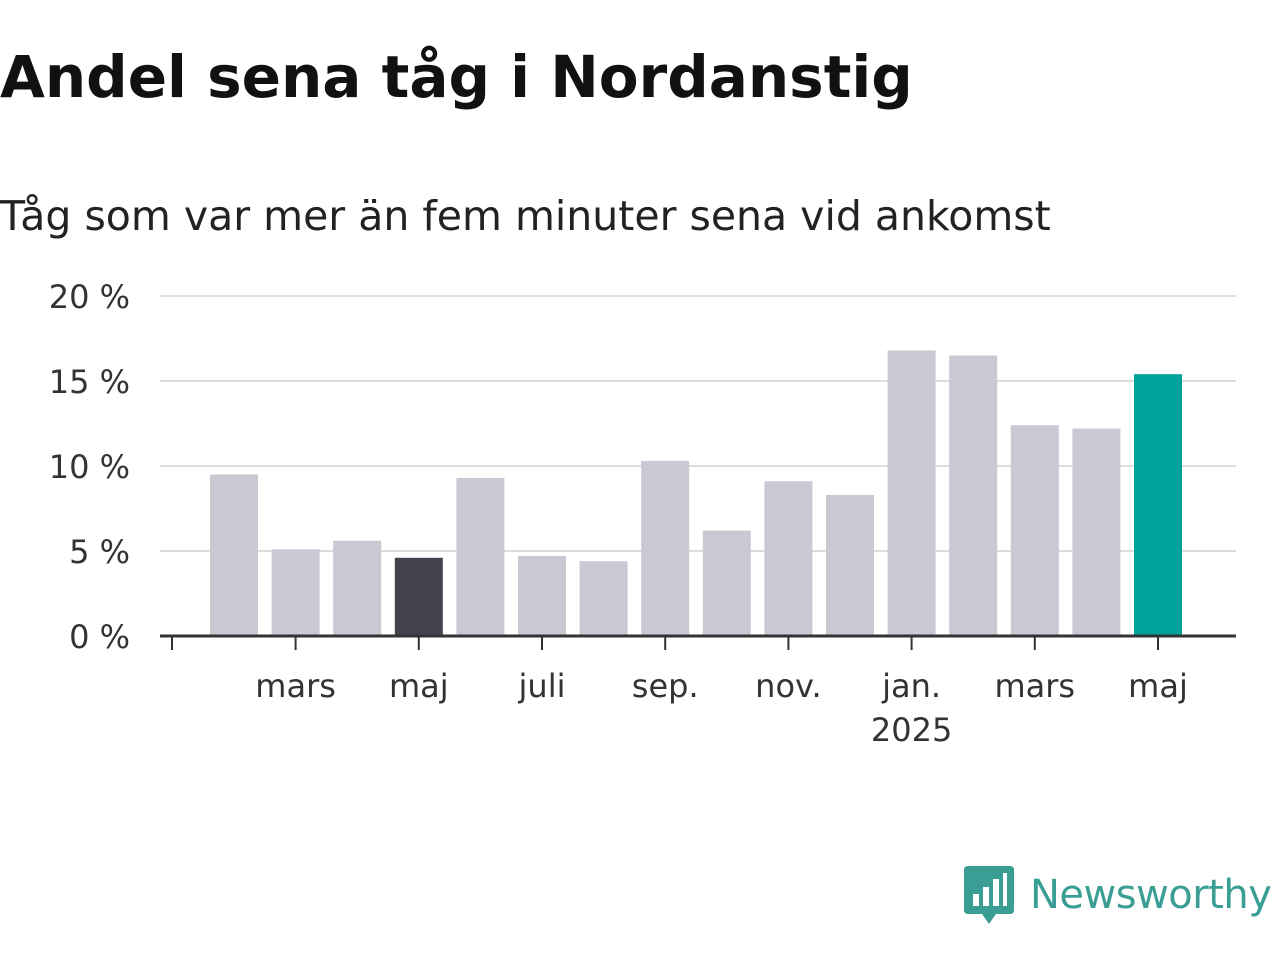 The height and width of the screenshot is (960, 1280). Describe the element at coordinates (911, 686) in the screenshot. I see `x-tick-label: jan.` at that location.